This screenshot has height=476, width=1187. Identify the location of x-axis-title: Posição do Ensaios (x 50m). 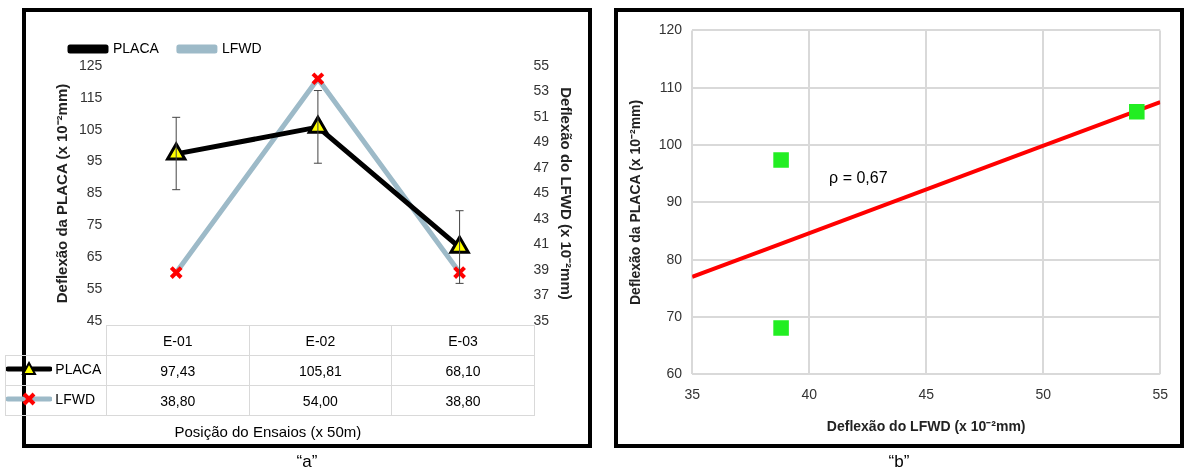
(268, 431).